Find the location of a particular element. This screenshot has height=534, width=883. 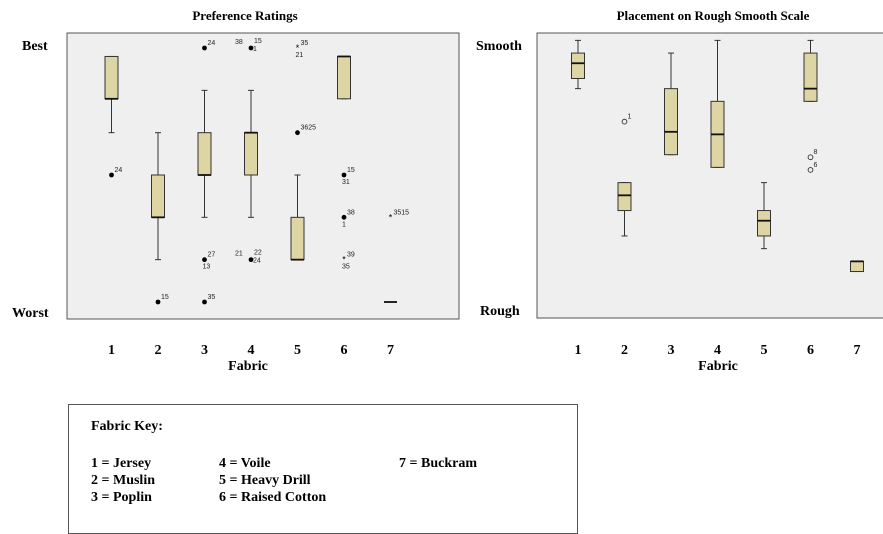

outlier-label-4-5-0: 38 is located at coordinates (239, 42).